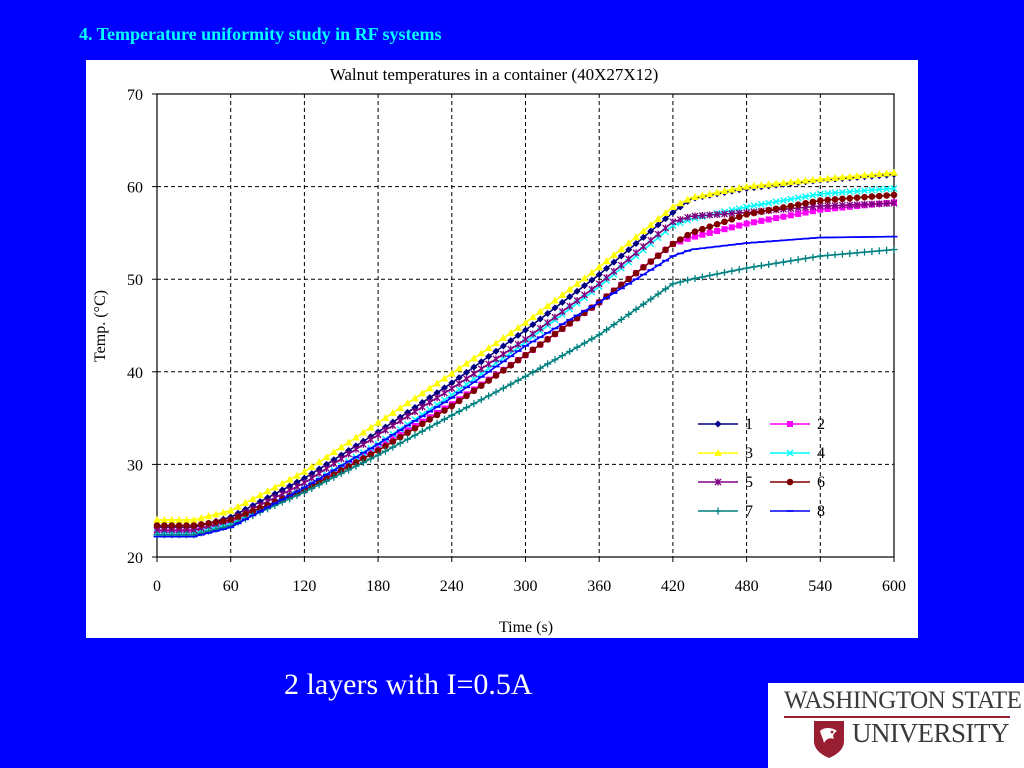 This screenshot has height=768, width=1024. I want to click on legend-label: 2, so click(821, 424).